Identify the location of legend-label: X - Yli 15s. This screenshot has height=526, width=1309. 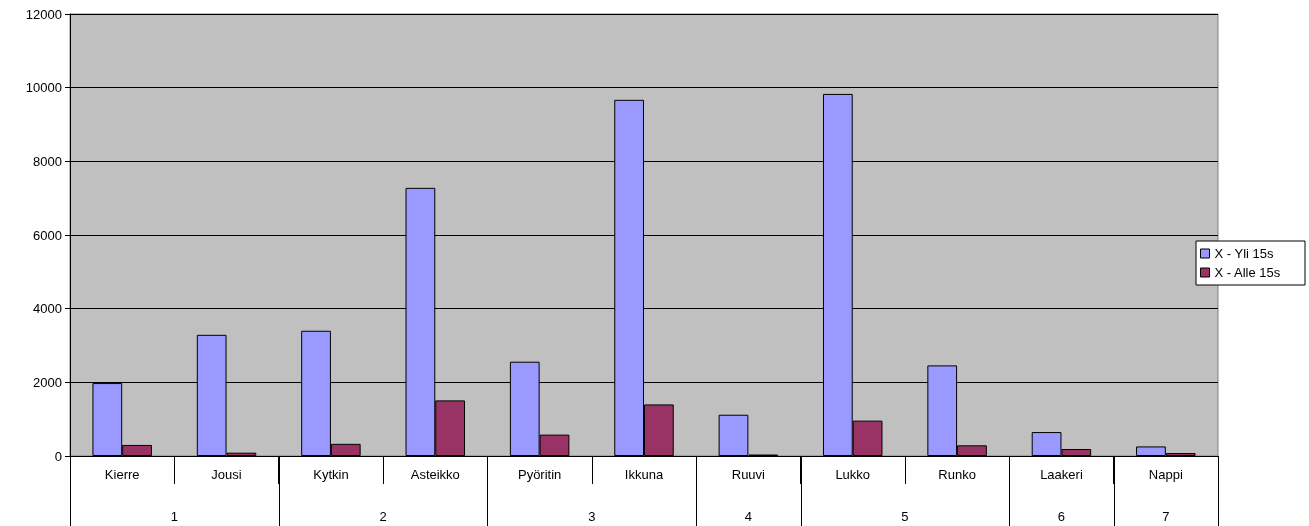
(1244, 253).